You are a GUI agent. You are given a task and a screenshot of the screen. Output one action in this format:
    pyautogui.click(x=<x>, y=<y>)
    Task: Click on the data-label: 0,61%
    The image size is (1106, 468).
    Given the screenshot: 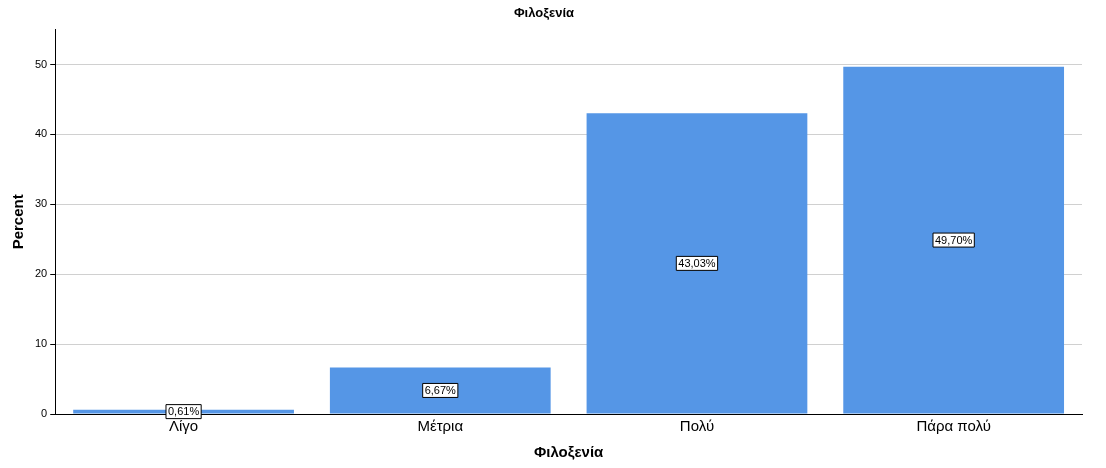 What is the action you would take?
    pyautogui.click(x=183, y=411)
    